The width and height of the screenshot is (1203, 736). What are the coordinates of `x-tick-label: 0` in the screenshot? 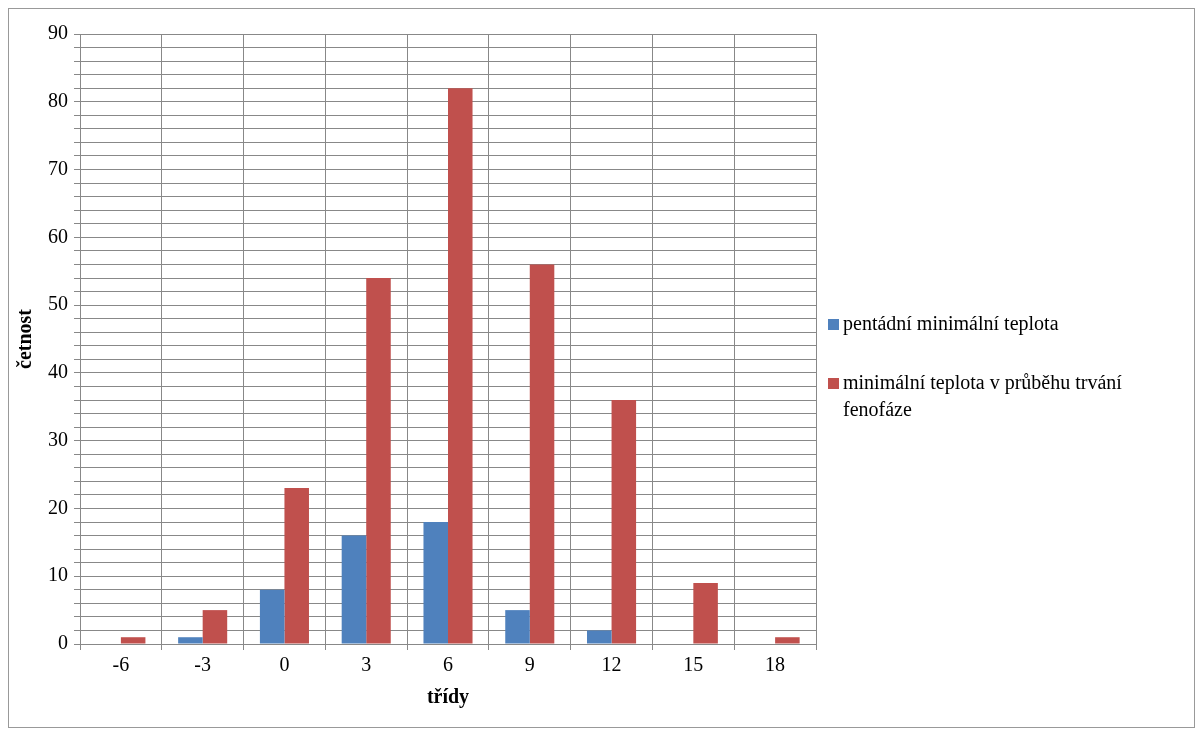 It's located at (284, 664).